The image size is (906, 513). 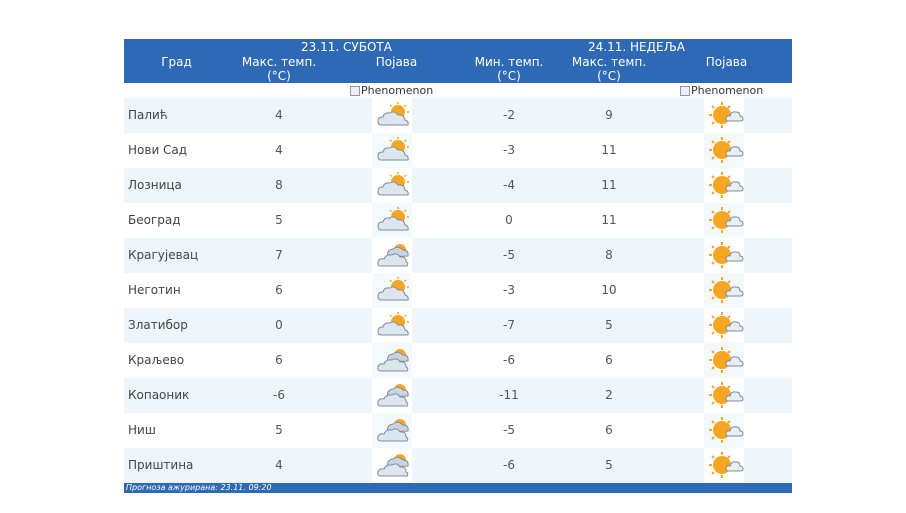 What do you see at coordinates (458, 90) in the screenshot?
I see `phenomenon-image-row: Phenomenon Phenomenon` at bounding box center [458, 90].